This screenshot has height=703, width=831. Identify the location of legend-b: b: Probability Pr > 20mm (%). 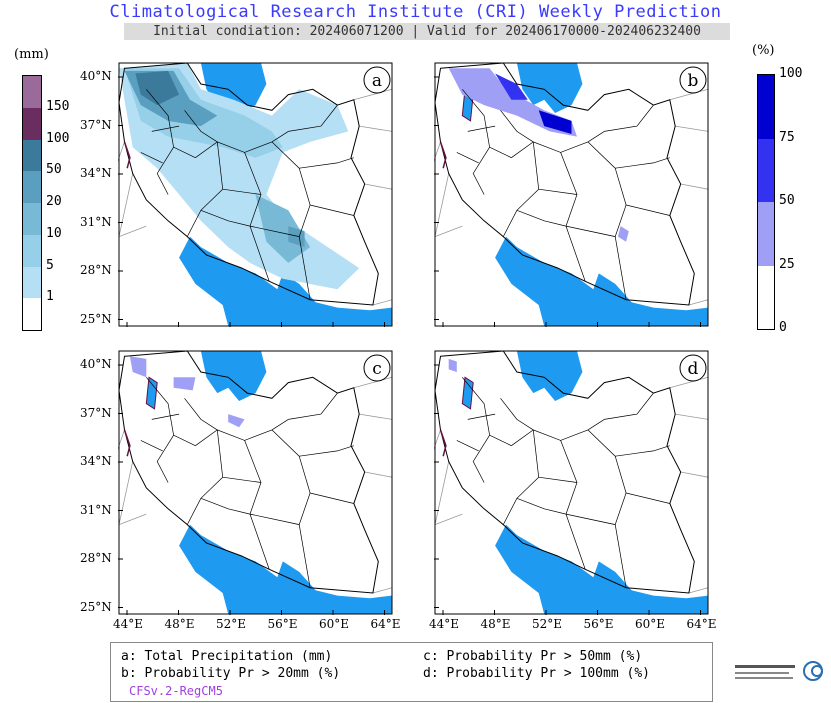
(231, 673).